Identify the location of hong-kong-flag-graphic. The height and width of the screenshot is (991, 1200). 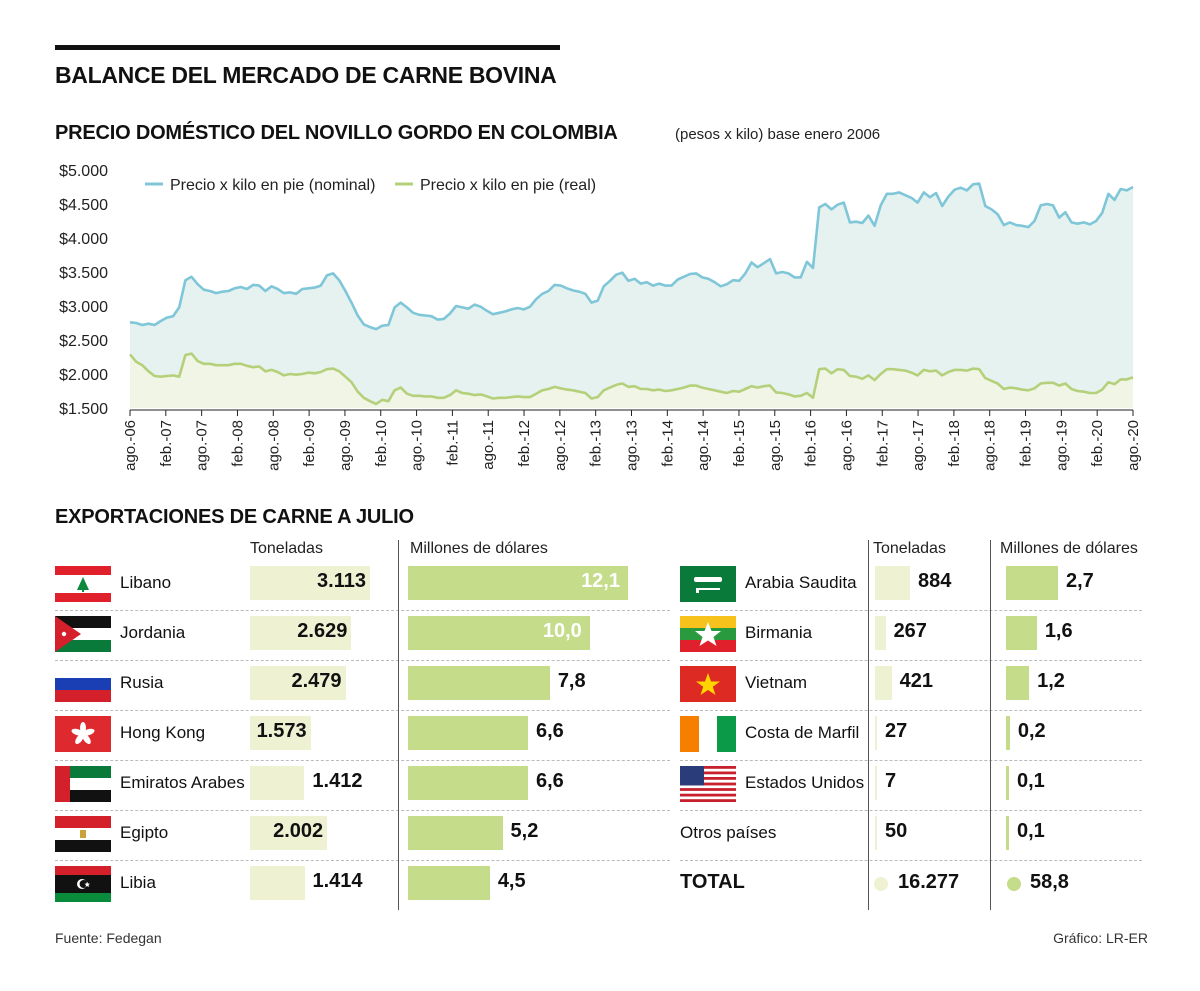
(83, 734).